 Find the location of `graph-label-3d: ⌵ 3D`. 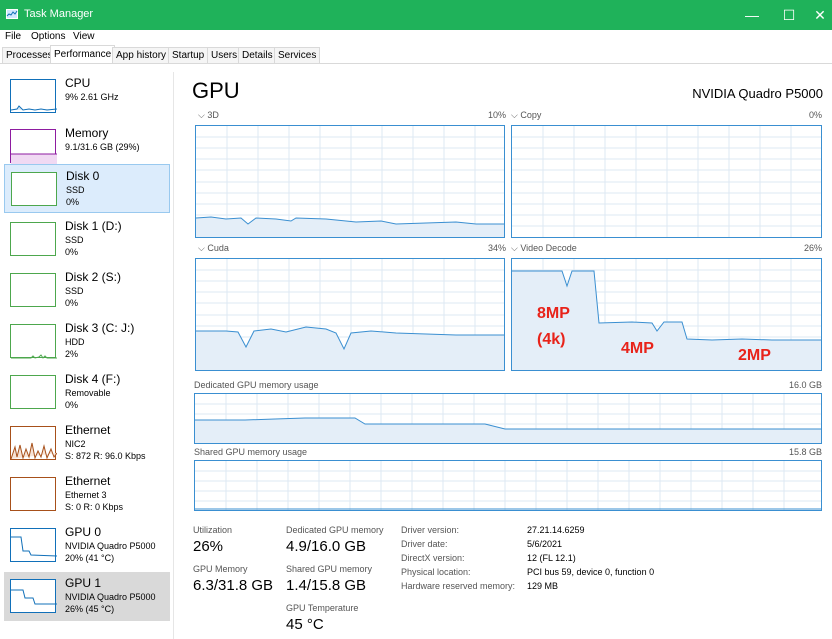

graph-label-3d: ⌵ 3D is located at coordinates (208, 115).